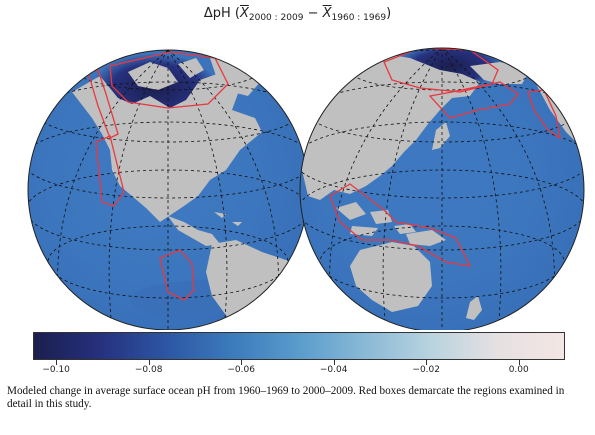 The height and width of the screenshot is (435, 595). Describe the element at coordinates (297, 14) in the screenshot. I see `figure-title: ΔpH (X2000 : 2009 − X1960 : 1969)` at that location.